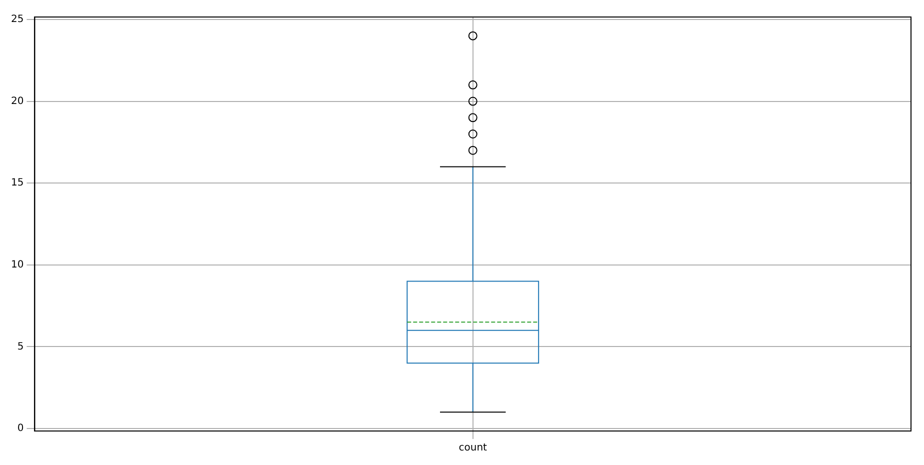  What do you see at coordinates (17, 265) in the screenshot?
I see `y-tick-label: 10` at bounding box center [17, 265].